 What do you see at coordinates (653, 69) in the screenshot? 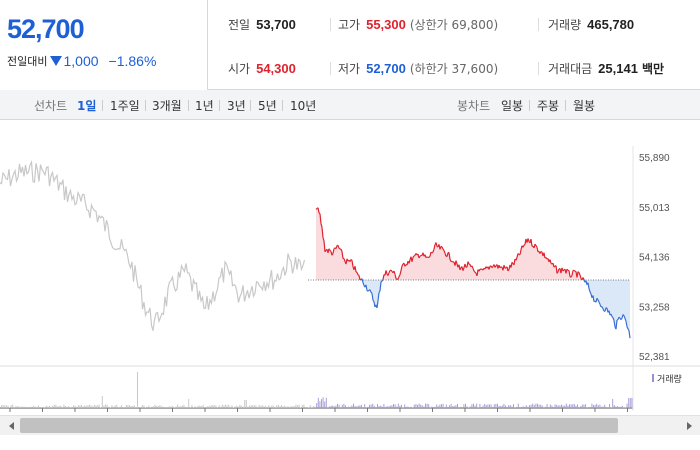
I see `amount-unit: 백만` at bounding box center [653, 69].